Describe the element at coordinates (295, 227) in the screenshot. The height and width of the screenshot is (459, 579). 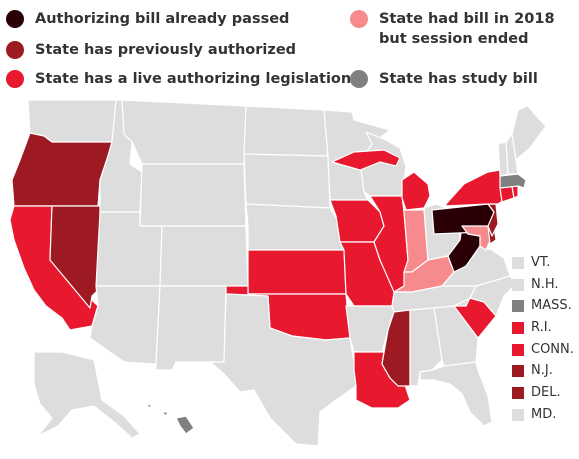
I see `state-ne` at that location.